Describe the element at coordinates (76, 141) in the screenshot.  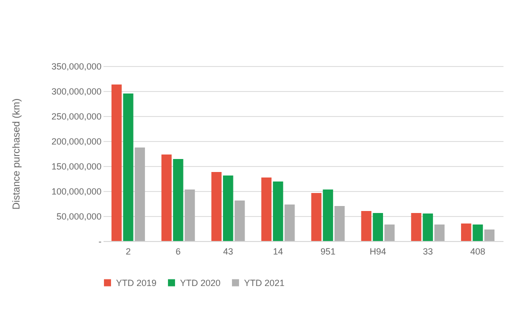
I see `y-tick-label: 200,000,000` at that location.